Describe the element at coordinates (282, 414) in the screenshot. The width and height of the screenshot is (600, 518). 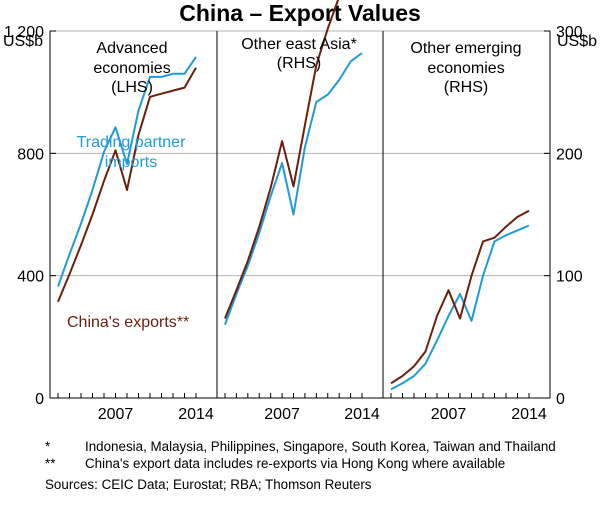
I see `x-tick-label-p2-2007: 2007` at that location.